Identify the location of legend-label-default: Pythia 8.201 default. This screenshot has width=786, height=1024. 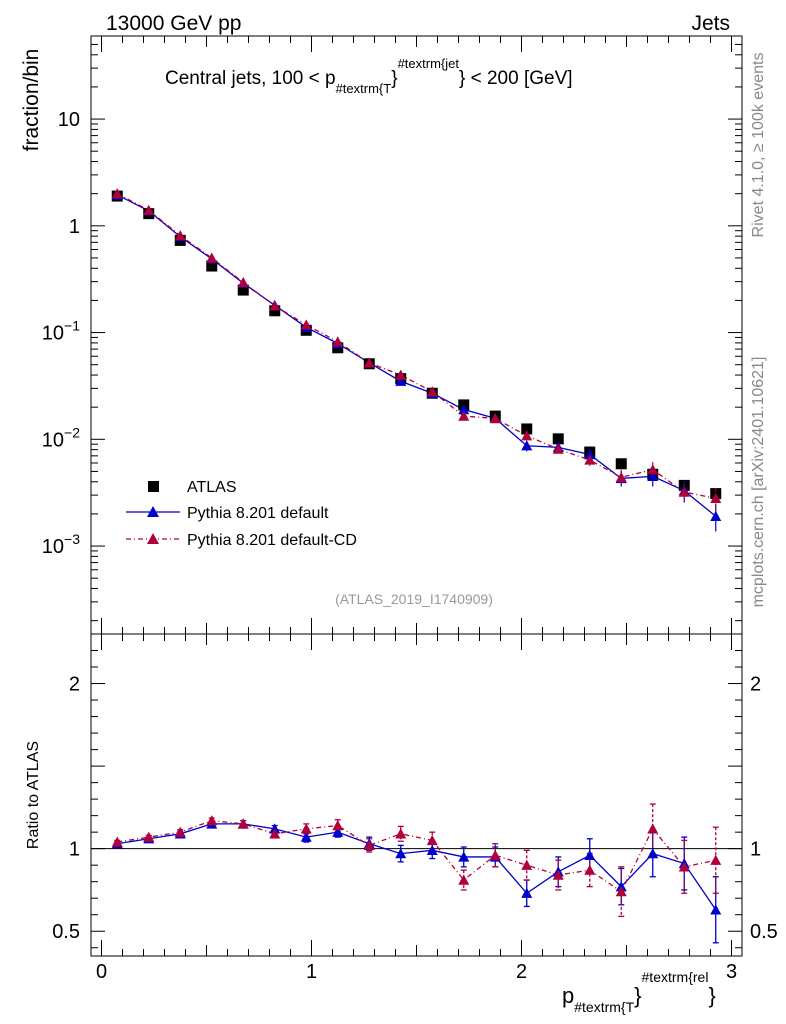
(258, 513).